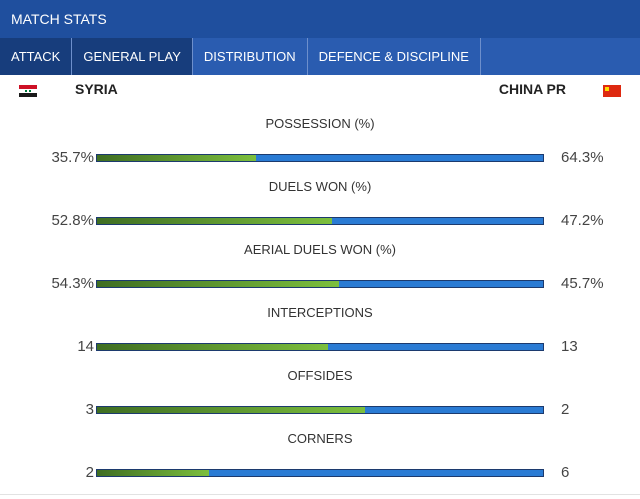 This screenshot has height=499, width=640. What do you see at coordinates (565, 409) in the screenshot?
I see `away-value: 2` at bounding box center [565, 409].